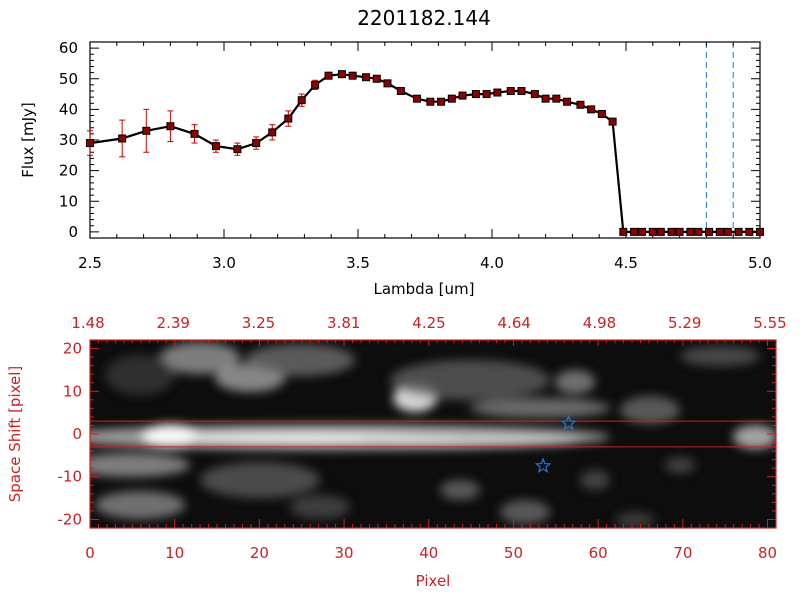 The height and width of the screenshot is (604, 800). Describe the element at coordinates (769, 323) in the screenshot. I see `image-top-wavelength-label: 5.55` at that location.